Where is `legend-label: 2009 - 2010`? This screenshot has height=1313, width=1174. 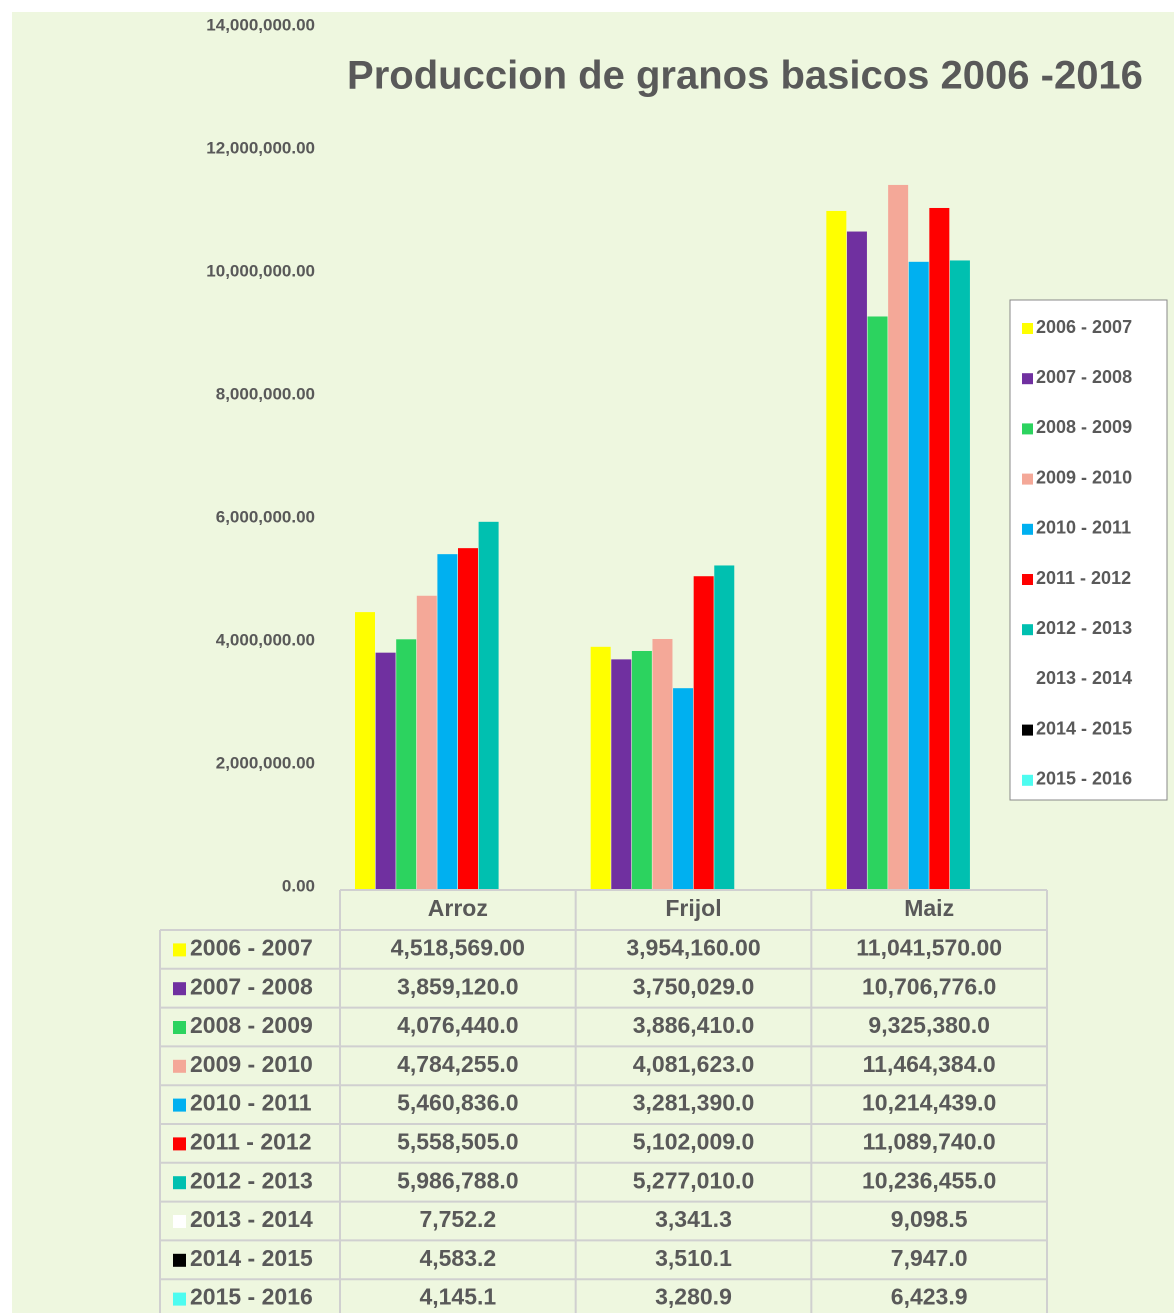
legend-label: 2009 - 2010 is located at coordinates (1084, 477).